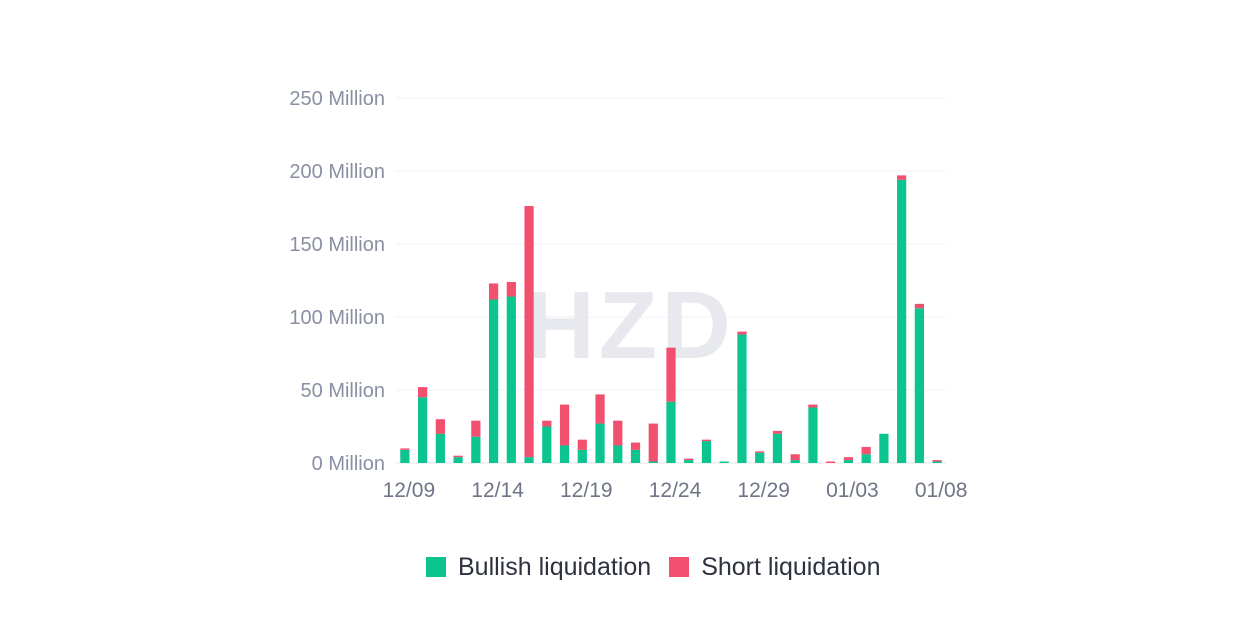  I want to click on legend-swatch-bullish, so click(436, 567).